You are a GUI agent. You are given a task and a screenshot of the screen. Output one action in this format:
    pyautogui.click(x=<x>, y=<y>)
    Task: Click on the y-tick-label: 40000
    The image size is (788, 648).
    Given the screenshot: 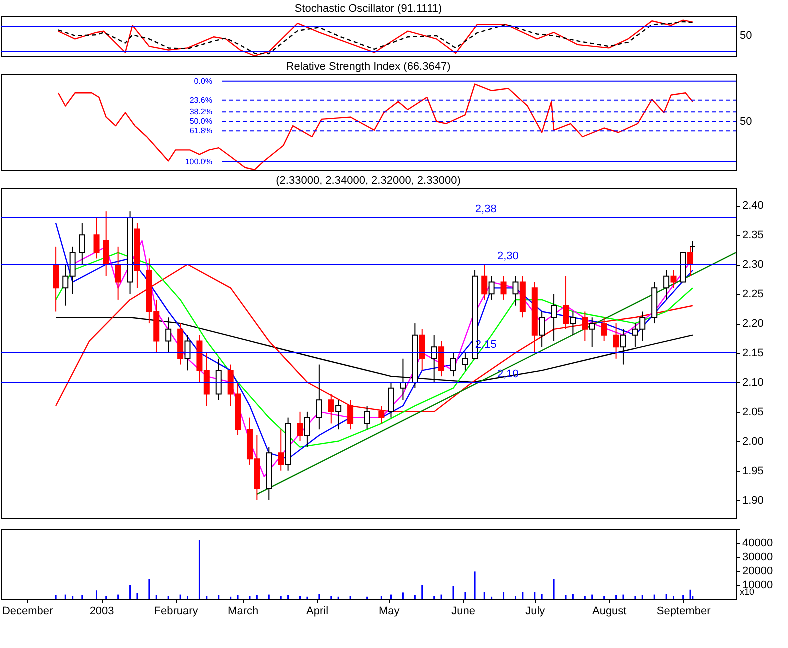 What is the action you would take?
    pyautogui.click(x=758, y=544)
    